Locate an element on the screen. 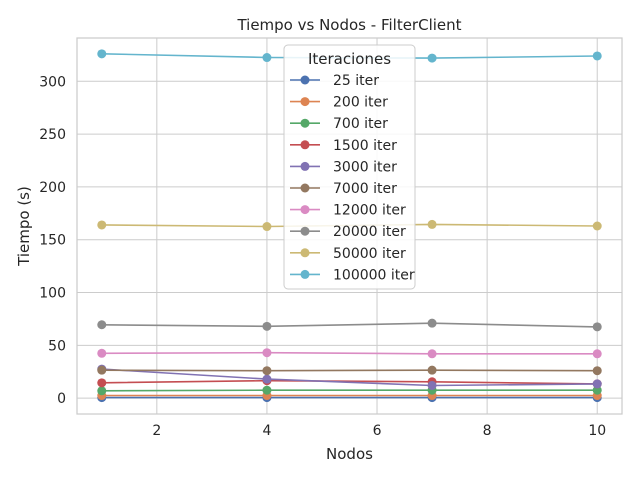 This screenshot has height=480, width=640. legend-item: 200 iter is located at coordinates (339, 103).